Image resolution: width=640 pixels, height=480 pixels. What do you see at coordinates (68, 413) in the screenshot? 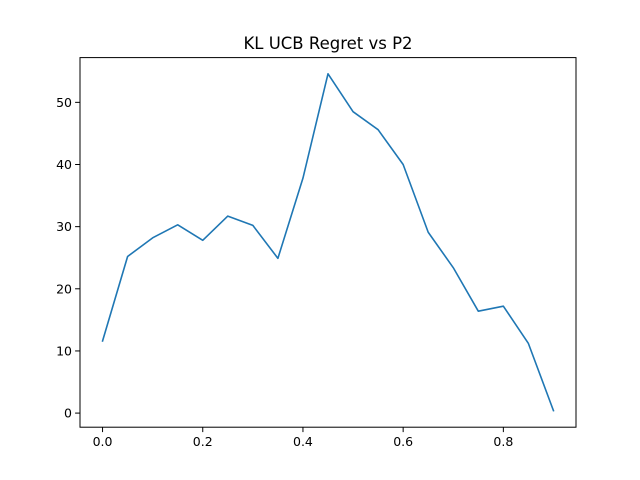
I see `y-tick-label: 0` at bounding box center [68, 413].